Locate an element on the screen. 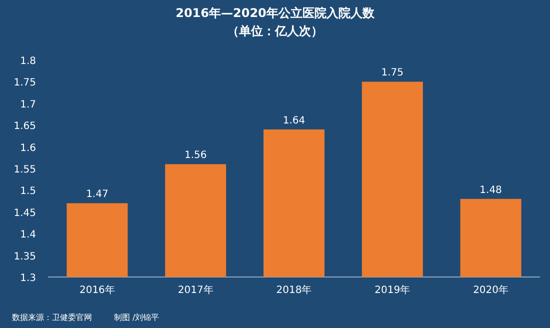 The image size is (550, 328). y-tick-label: 1.65 is located at coordinates (25, 126).